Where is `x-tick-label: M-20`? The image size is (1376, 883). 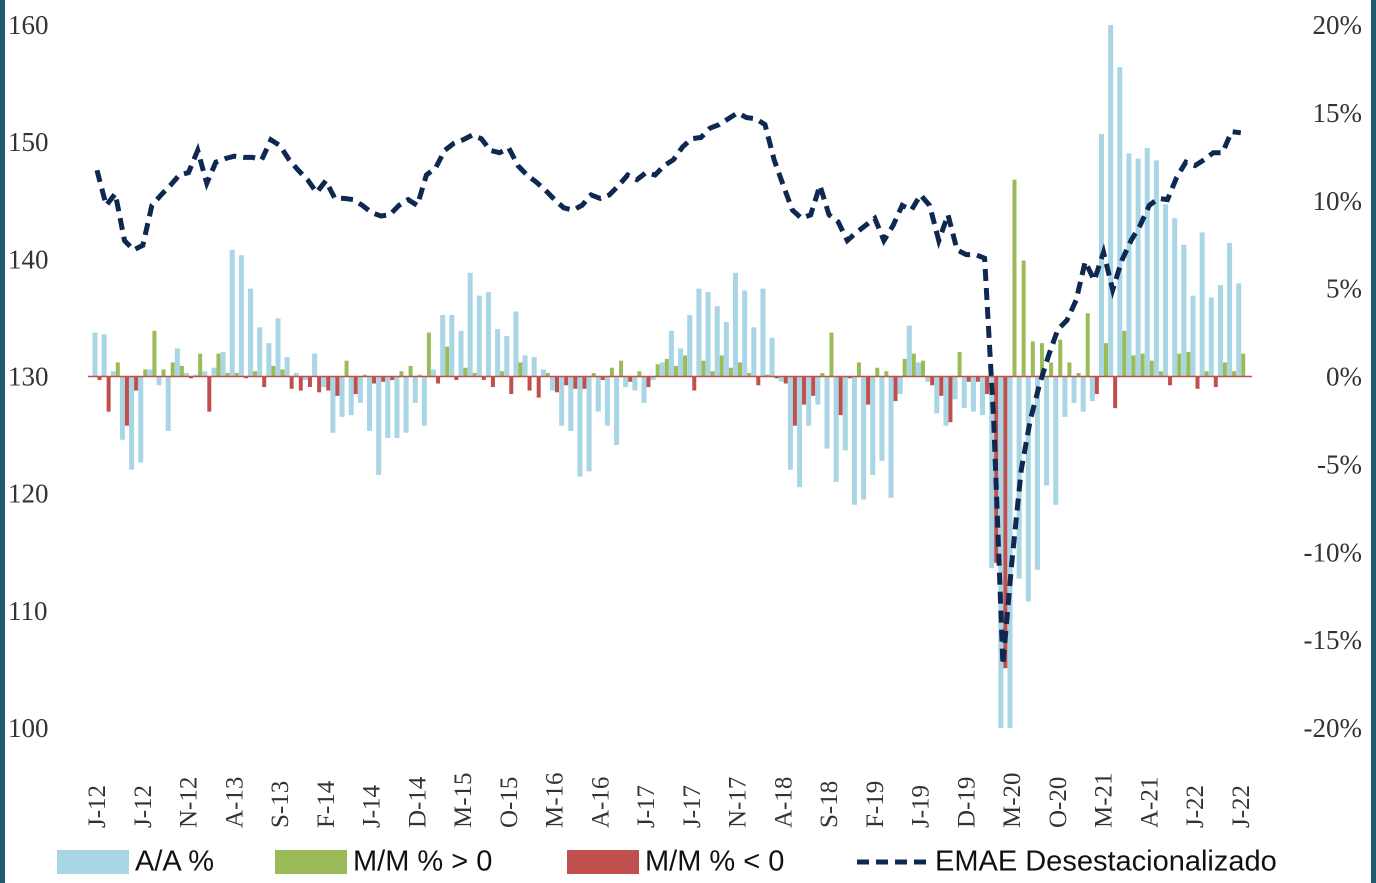 x-tick-label: M-20 is located at coordinates (1012, 800).